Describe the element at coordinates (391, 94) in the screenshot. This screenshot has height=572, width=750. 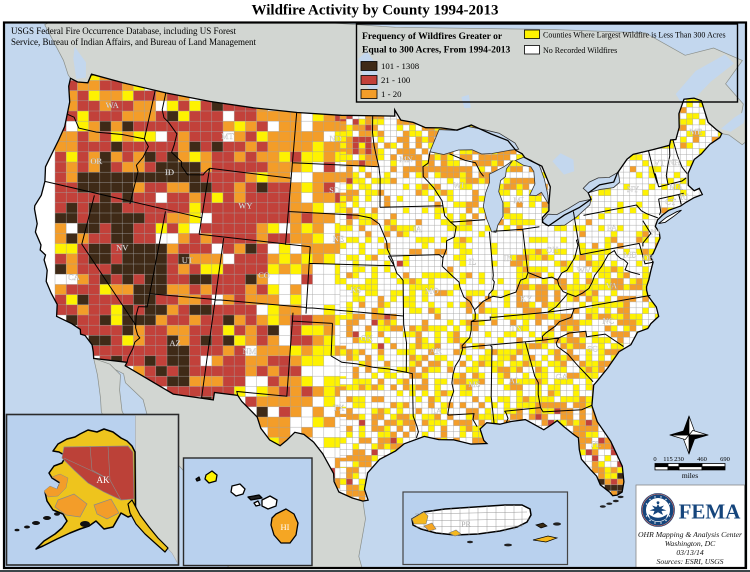
I see `svg-text: 1 - 20` at that location.